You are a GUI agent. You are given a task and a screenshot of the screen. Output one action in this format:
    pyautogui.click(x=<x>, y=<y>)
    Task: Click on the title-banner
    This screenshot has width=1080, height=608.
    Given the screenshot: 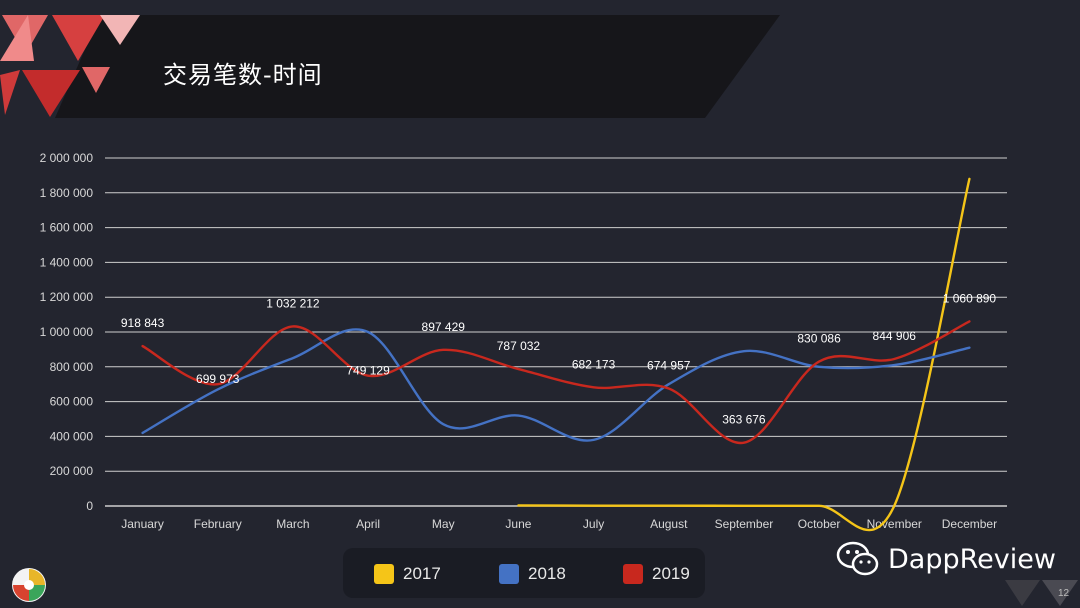 What is the action you would take?
    pyautogui.click(x=417, y=66)
    